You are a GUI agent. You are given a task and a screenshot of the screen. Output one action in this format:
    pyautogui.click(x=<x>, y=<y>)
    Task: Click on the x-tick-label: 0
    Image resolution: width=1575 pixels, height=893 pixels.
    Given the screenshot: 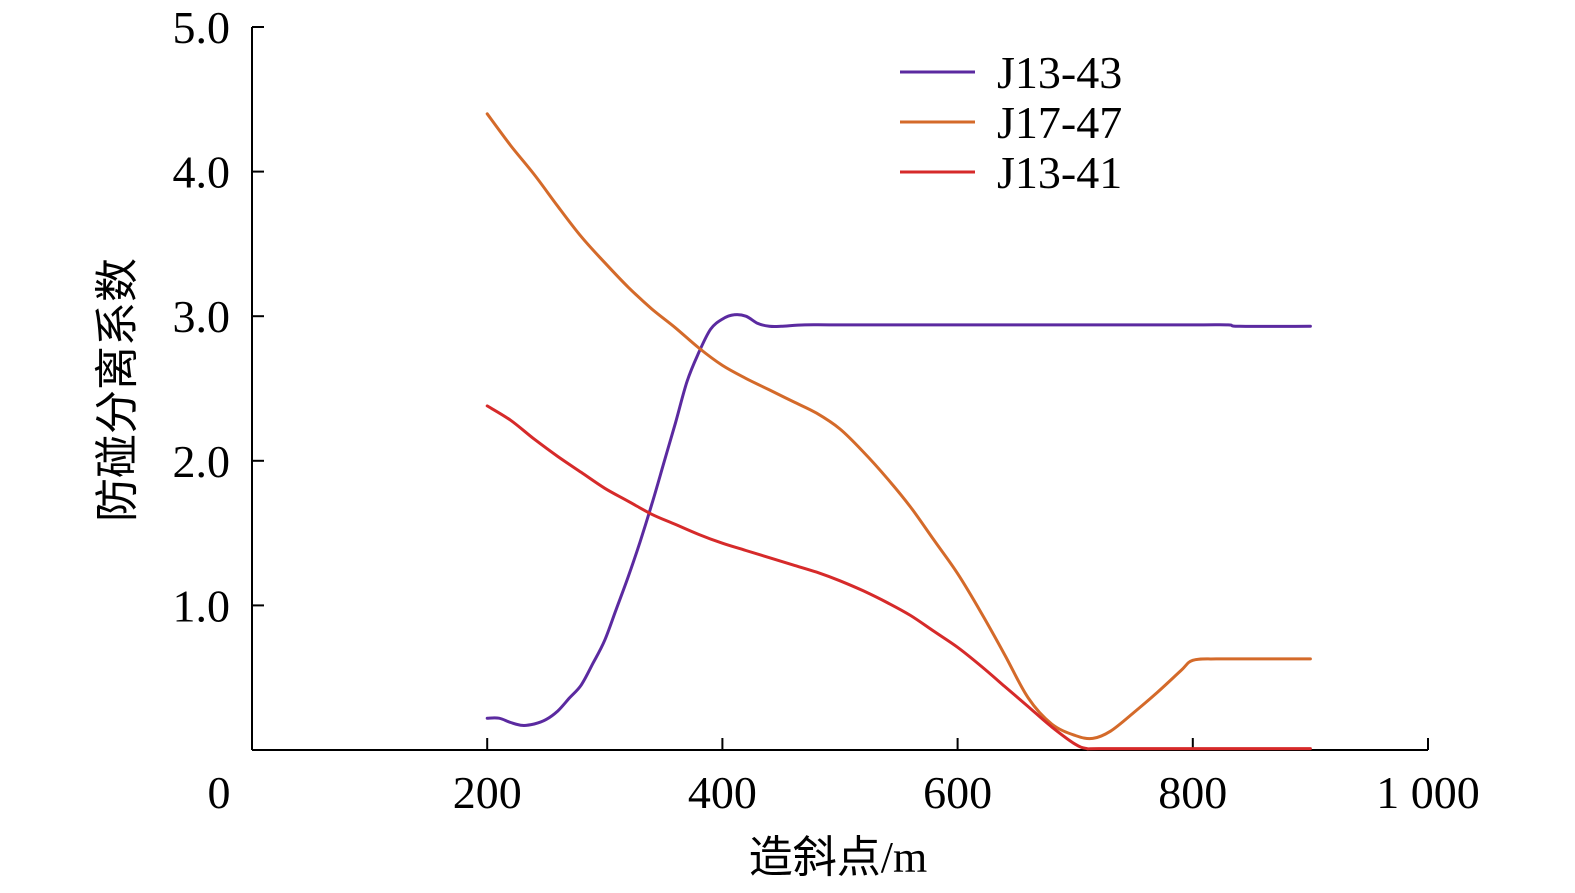 What is the action you would take?
    pyautogui.click(x=219, y=792)
    